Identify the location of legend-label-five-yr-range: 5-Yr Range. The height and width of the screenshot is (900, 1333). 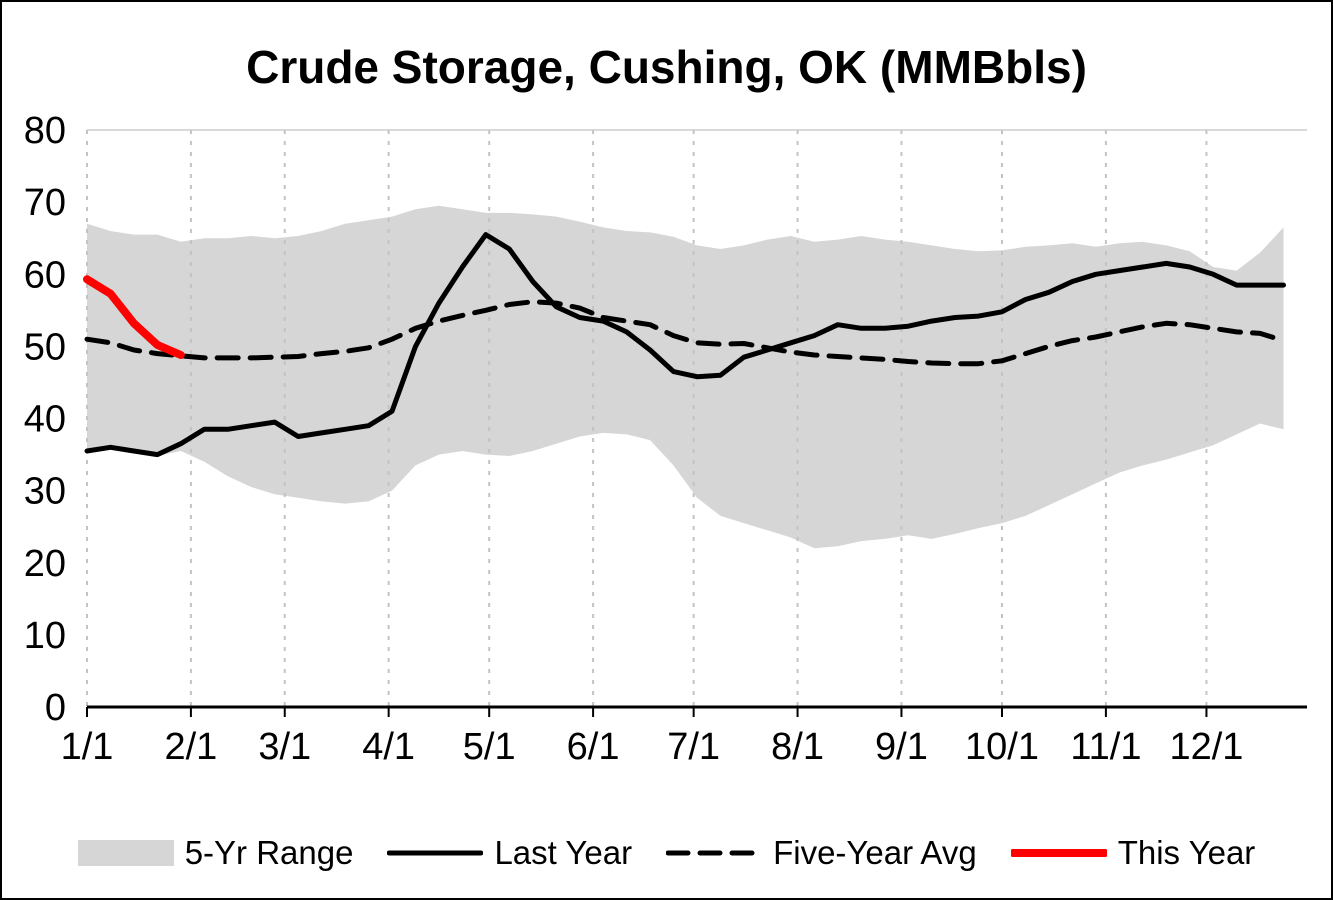
(269, 852).